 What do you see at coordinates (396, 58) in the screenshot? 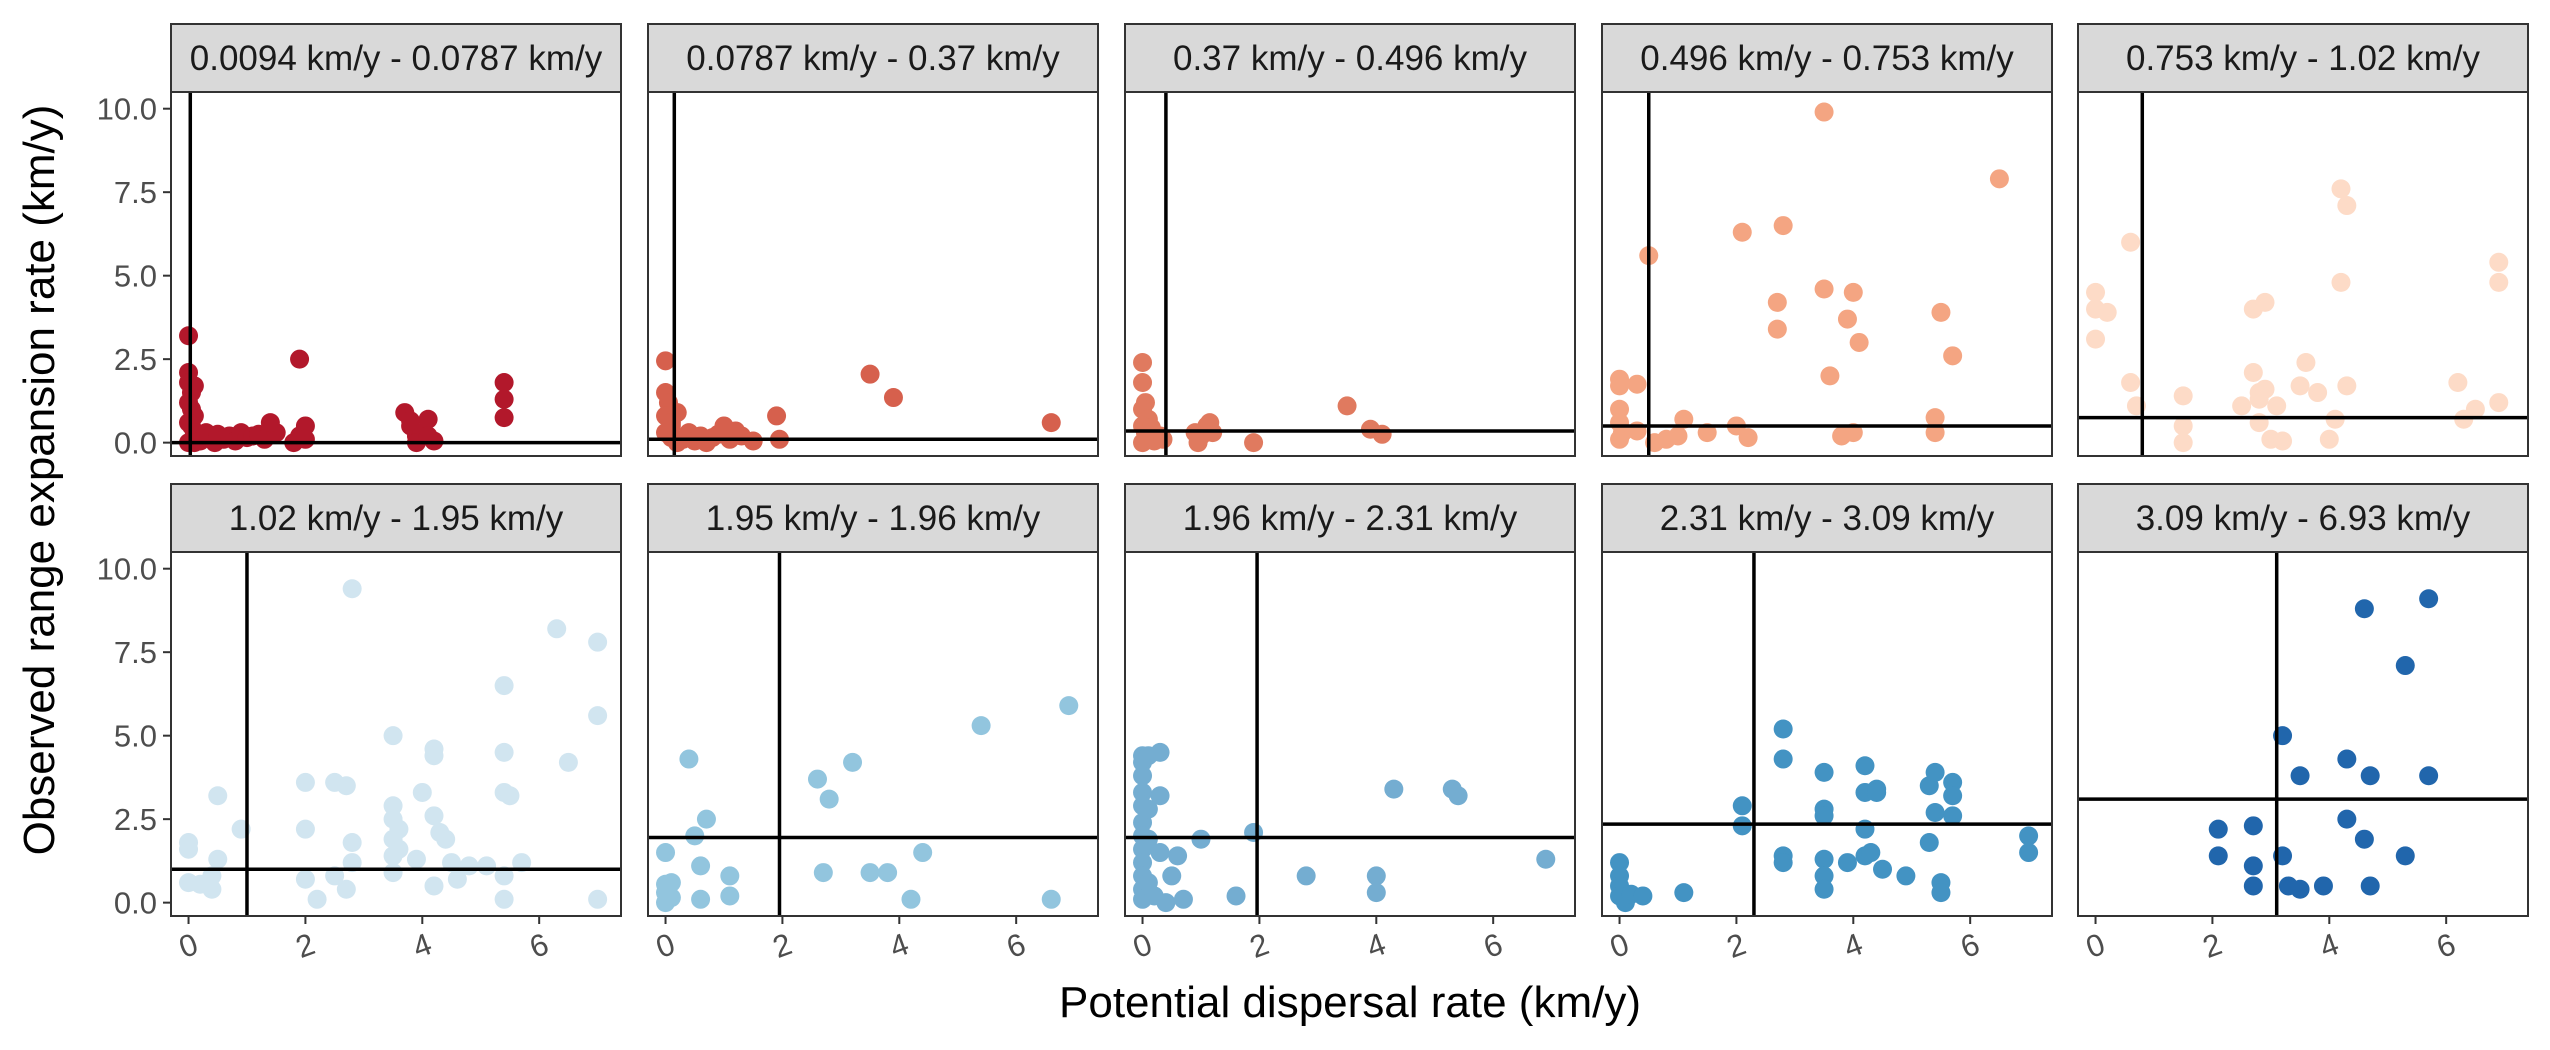
I see `facet-strip-label: 0.0094 km/y - 0.0787 km/y` at bounding box center [396, 58].